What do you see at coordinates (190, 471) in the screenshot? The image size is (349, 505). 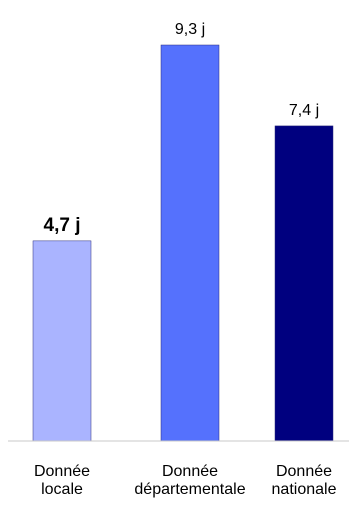 I see `x-tick-label-1-line-0: Donnée` at bounding box center [190, 471].